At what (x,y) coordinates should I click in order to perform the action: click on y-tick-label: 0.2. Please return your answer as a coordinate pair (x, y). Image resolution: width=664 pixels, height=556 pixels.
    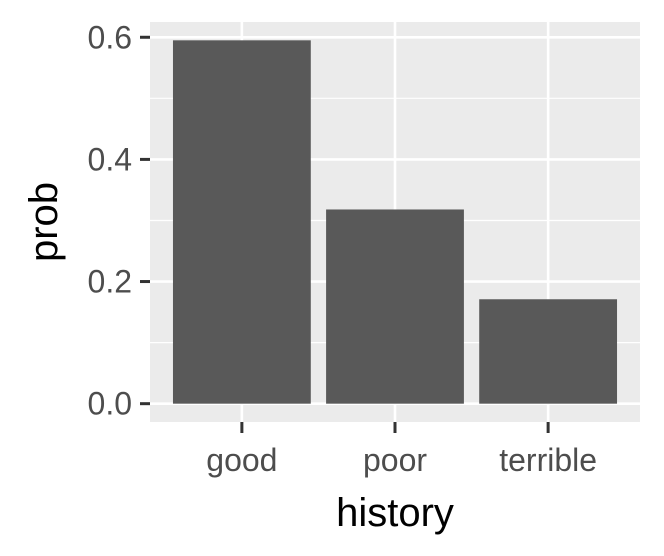
    Looking at the image, I should click on (110, 282).